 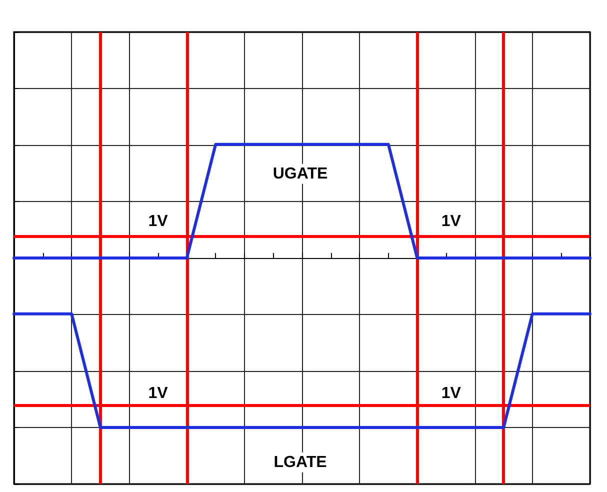 I want to click on text: LGATE, so click(x=301, y=462).